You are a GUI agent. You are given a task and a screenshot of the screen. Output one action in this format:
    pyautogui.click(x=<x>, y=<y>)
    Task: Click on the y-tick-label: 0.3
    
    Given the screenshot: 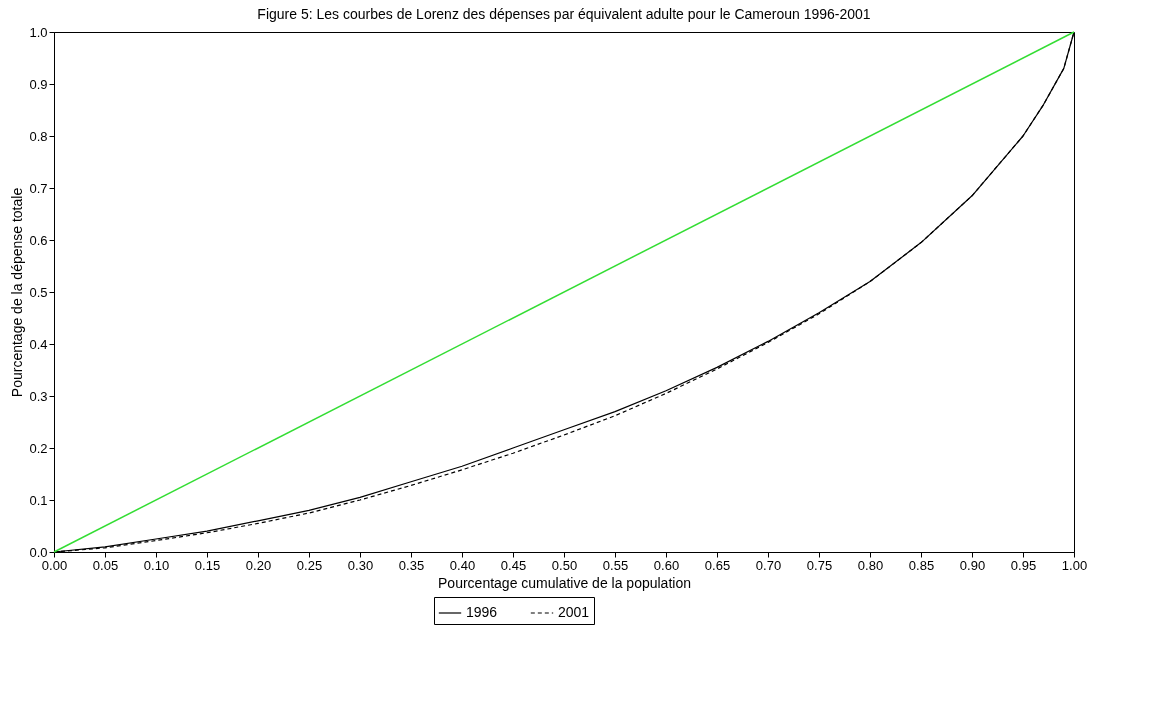 What is the action you would take?
    pyautogui.click(x=38, y=396)
    